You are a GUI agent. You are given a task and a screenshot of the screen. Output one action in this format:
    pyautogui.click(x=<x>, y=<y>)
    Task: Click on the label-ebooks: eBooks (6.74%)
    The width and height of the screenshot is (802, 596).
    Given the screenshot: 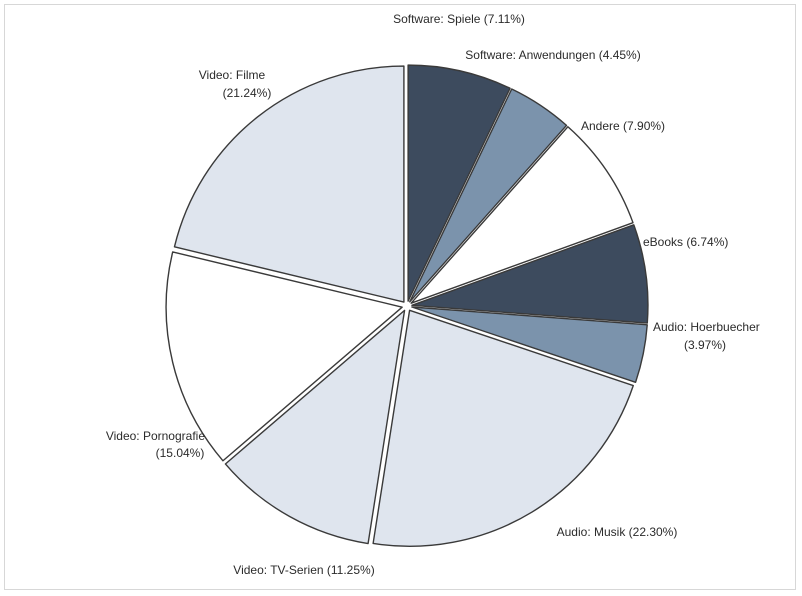 What is the action you would take?
    pyautogui.click(x=685, y=242)
    